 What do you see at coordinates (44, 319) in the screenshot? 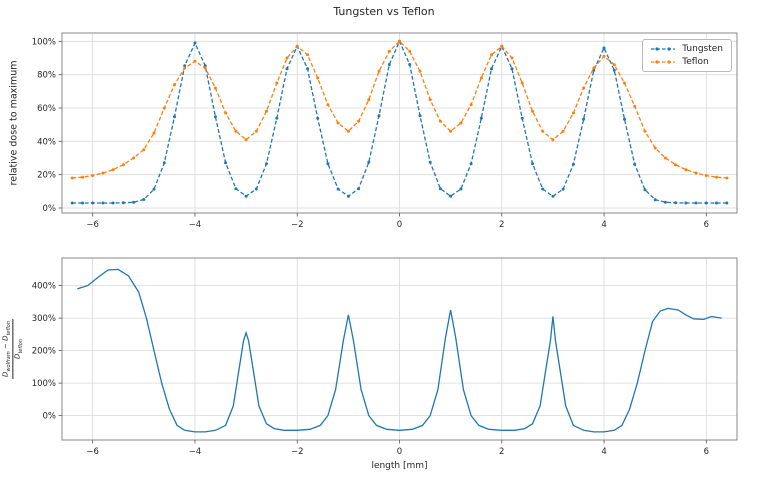
I see `svg-text: 300%` at bounding box center [44, 319].